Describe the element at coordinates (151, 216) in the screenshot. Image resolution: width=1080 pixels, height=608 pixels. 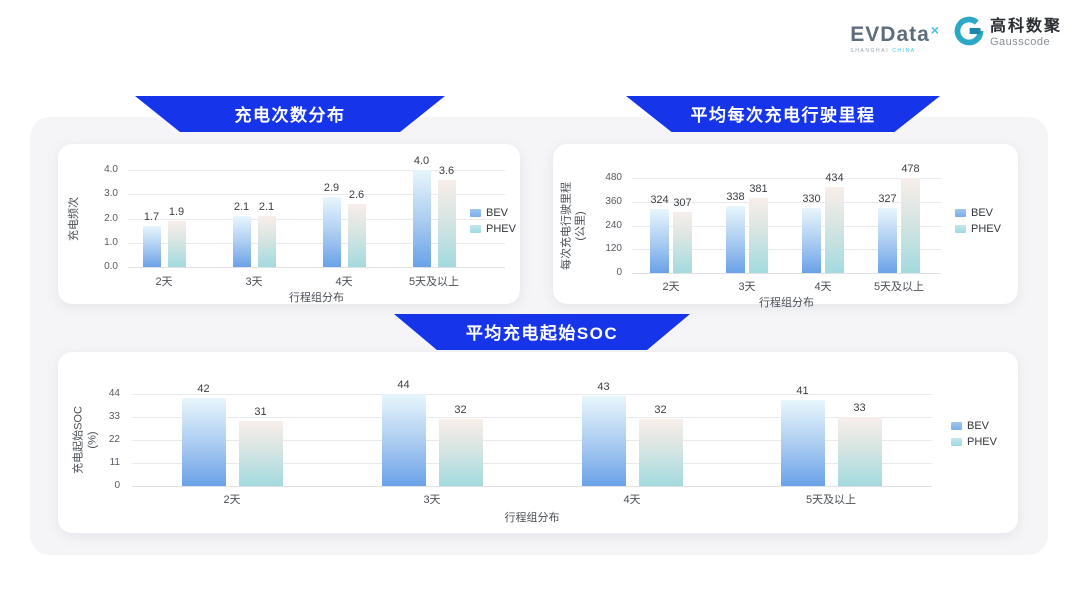
I see `bar-value-label: 1.7` at that location.